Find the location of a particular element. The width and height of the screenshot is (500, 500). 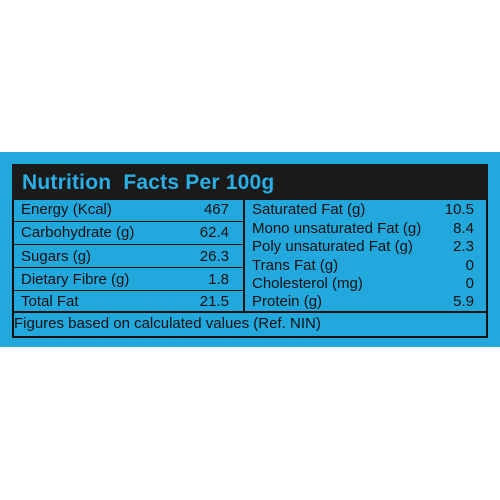

nutrient-value: 5.9 is located at coordinates (463, 301).